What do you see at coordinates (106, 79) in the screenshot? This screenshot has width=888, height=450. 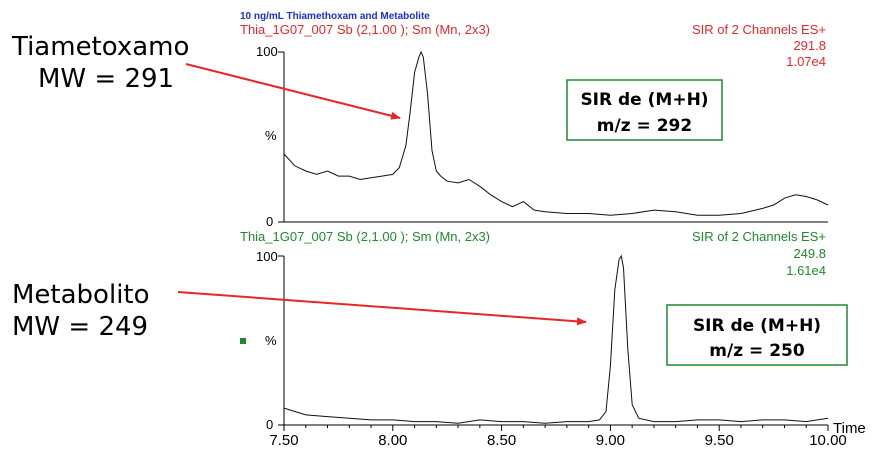 I see `top-compound-mw: MW = 291` at bounding box center [106, 79].